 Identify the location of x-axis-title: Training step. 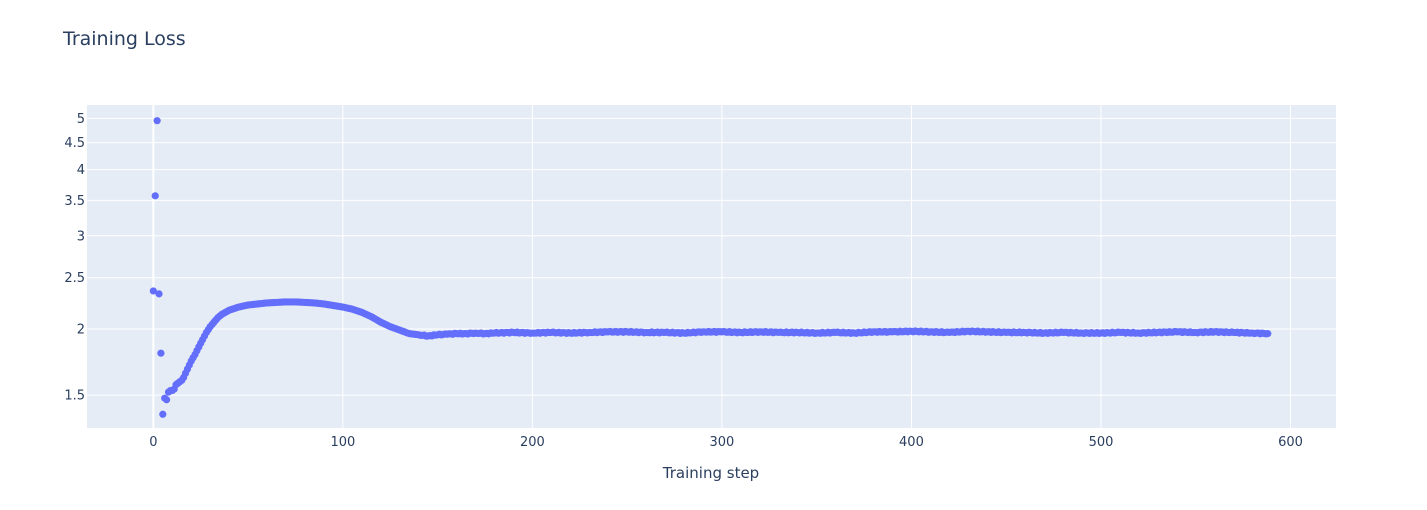
(710, 473).